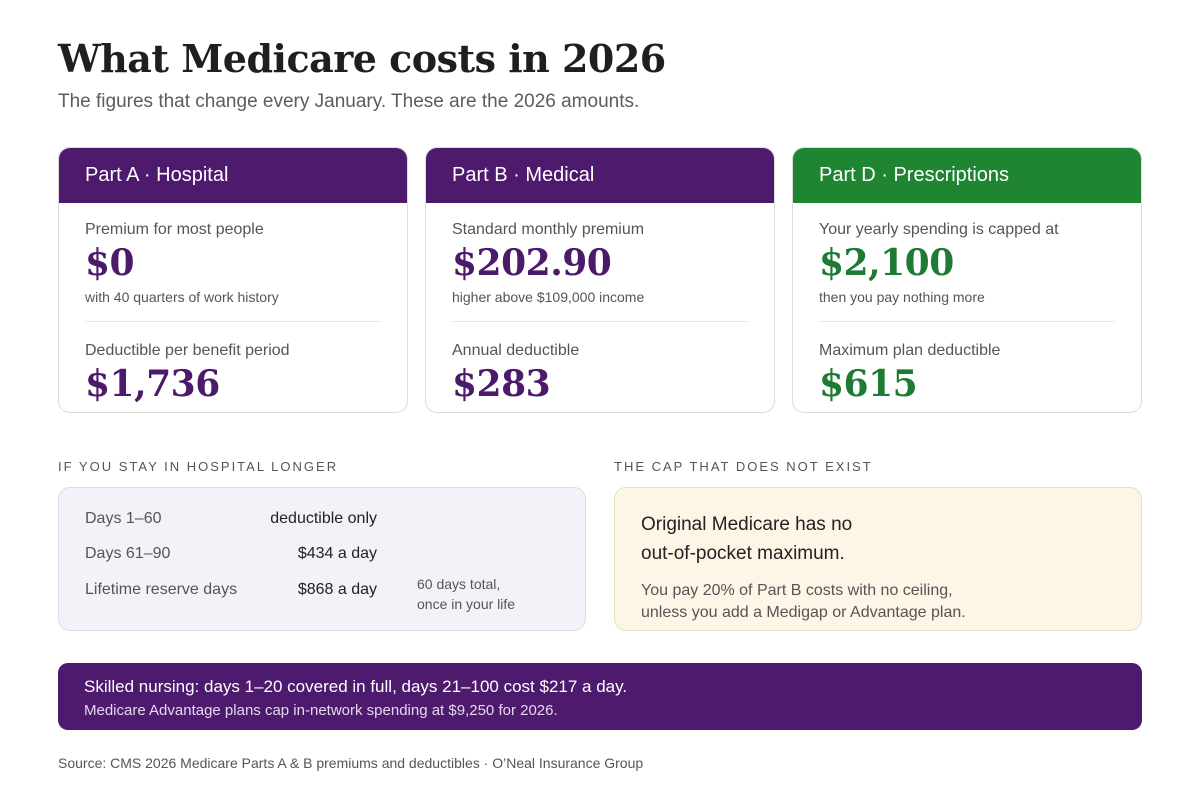 This screenshot has height=792, width=1200. What do you see at coordinates (152, 384) in the screenshot?
I see `card-part-a-deductible-value: $1,736` at bounding box center [152, 384].